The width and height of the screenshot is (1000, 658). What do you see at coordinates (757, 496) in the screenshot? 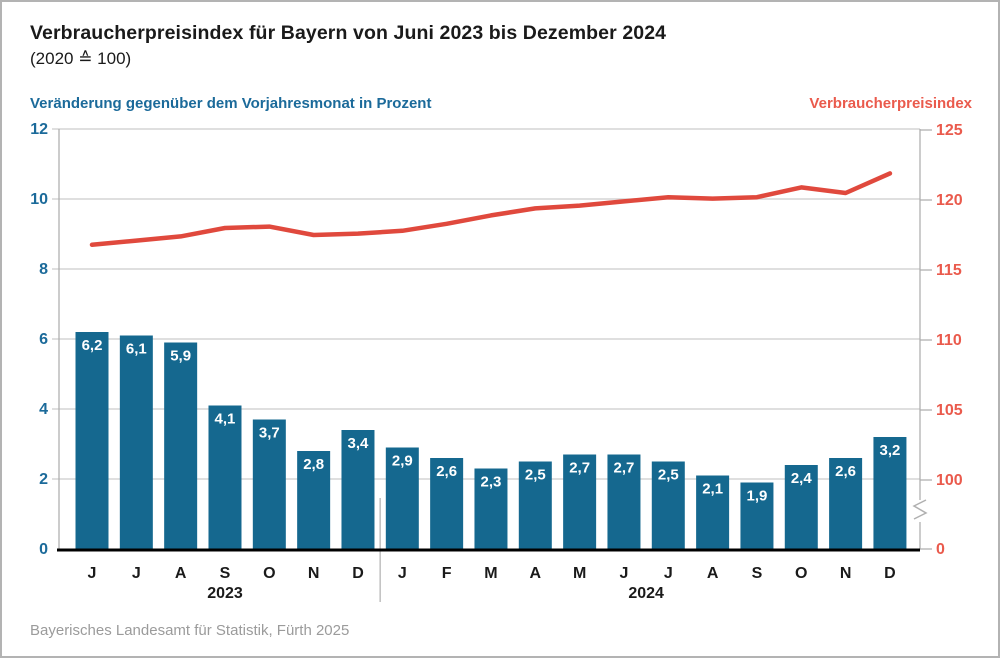
I see `bar-value-label: 1,9` at bounding box center [757, 496].